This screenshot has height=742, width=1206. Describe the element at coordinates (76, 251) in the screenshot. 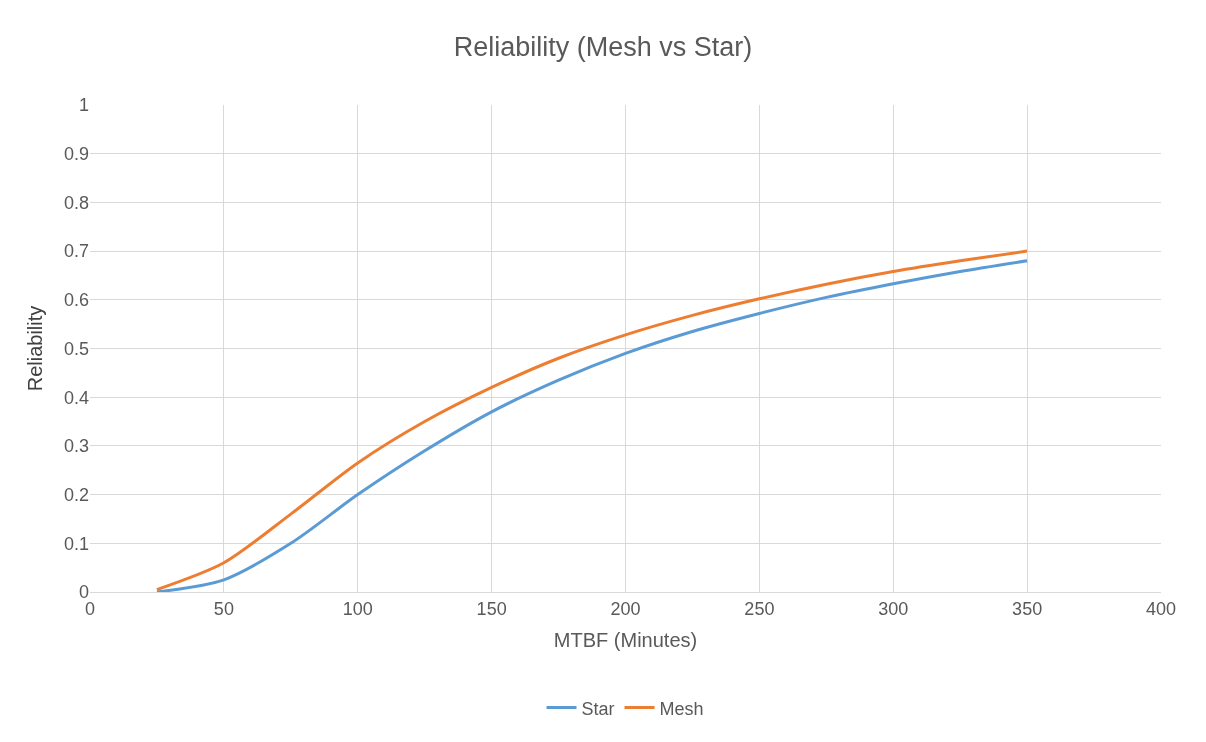

I see `y-tick-label: 0.7` at that location.